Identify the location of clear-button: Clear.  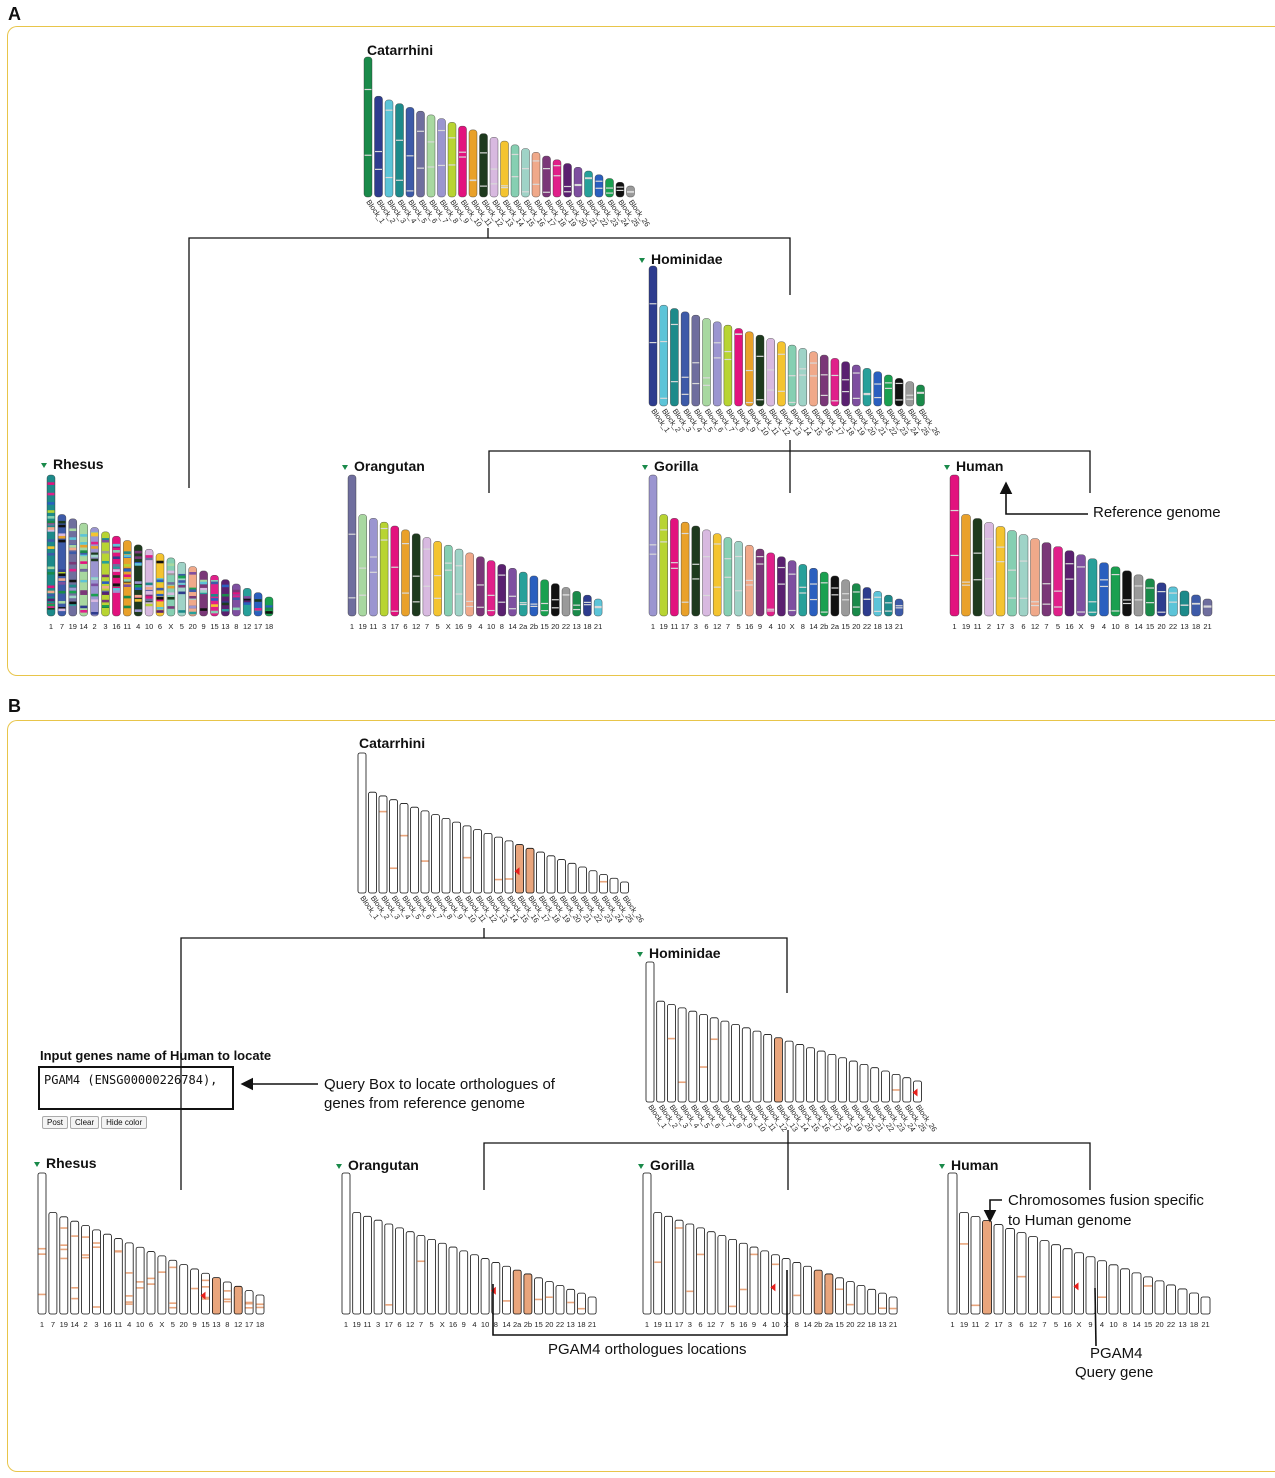
(85, 1122).